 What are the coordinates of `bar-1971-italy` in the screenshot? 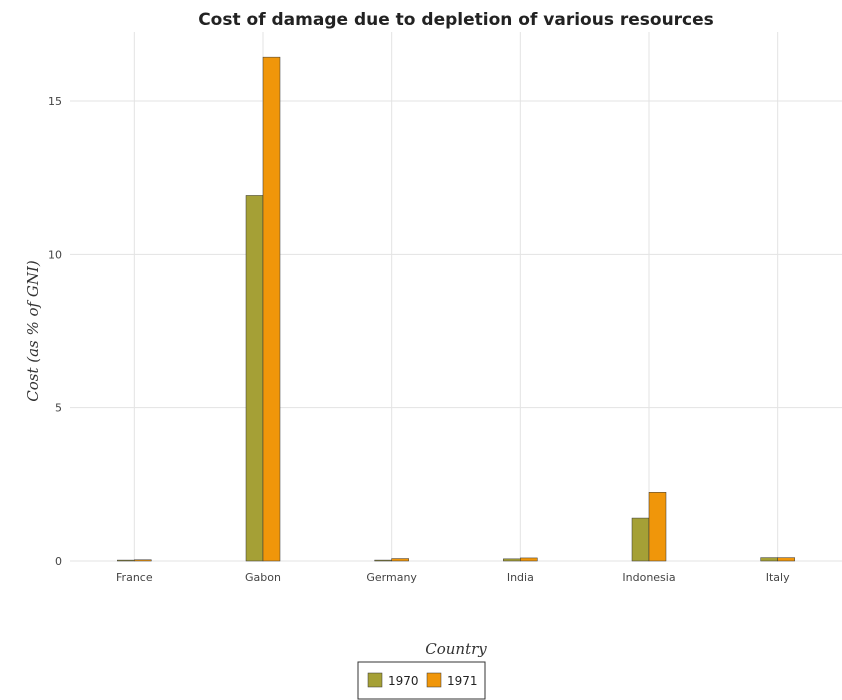 It's located at (786, 559).